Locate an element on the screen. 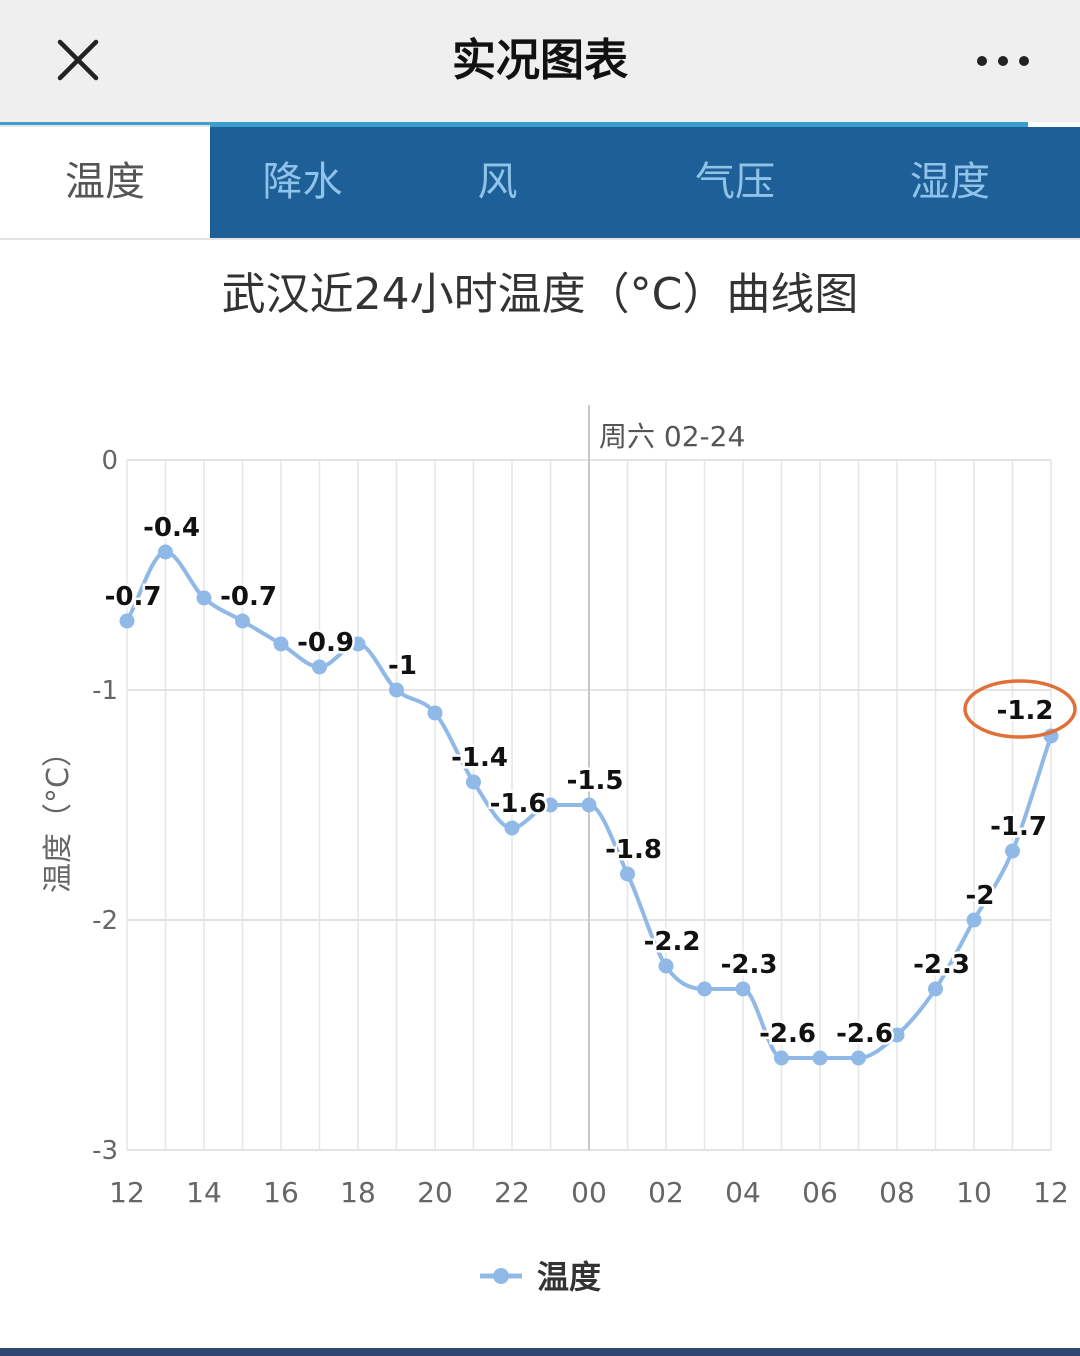 The width and height of the screenshot is (1080, 1356). data-label: -1.5 is located at coordinates (595, 781).